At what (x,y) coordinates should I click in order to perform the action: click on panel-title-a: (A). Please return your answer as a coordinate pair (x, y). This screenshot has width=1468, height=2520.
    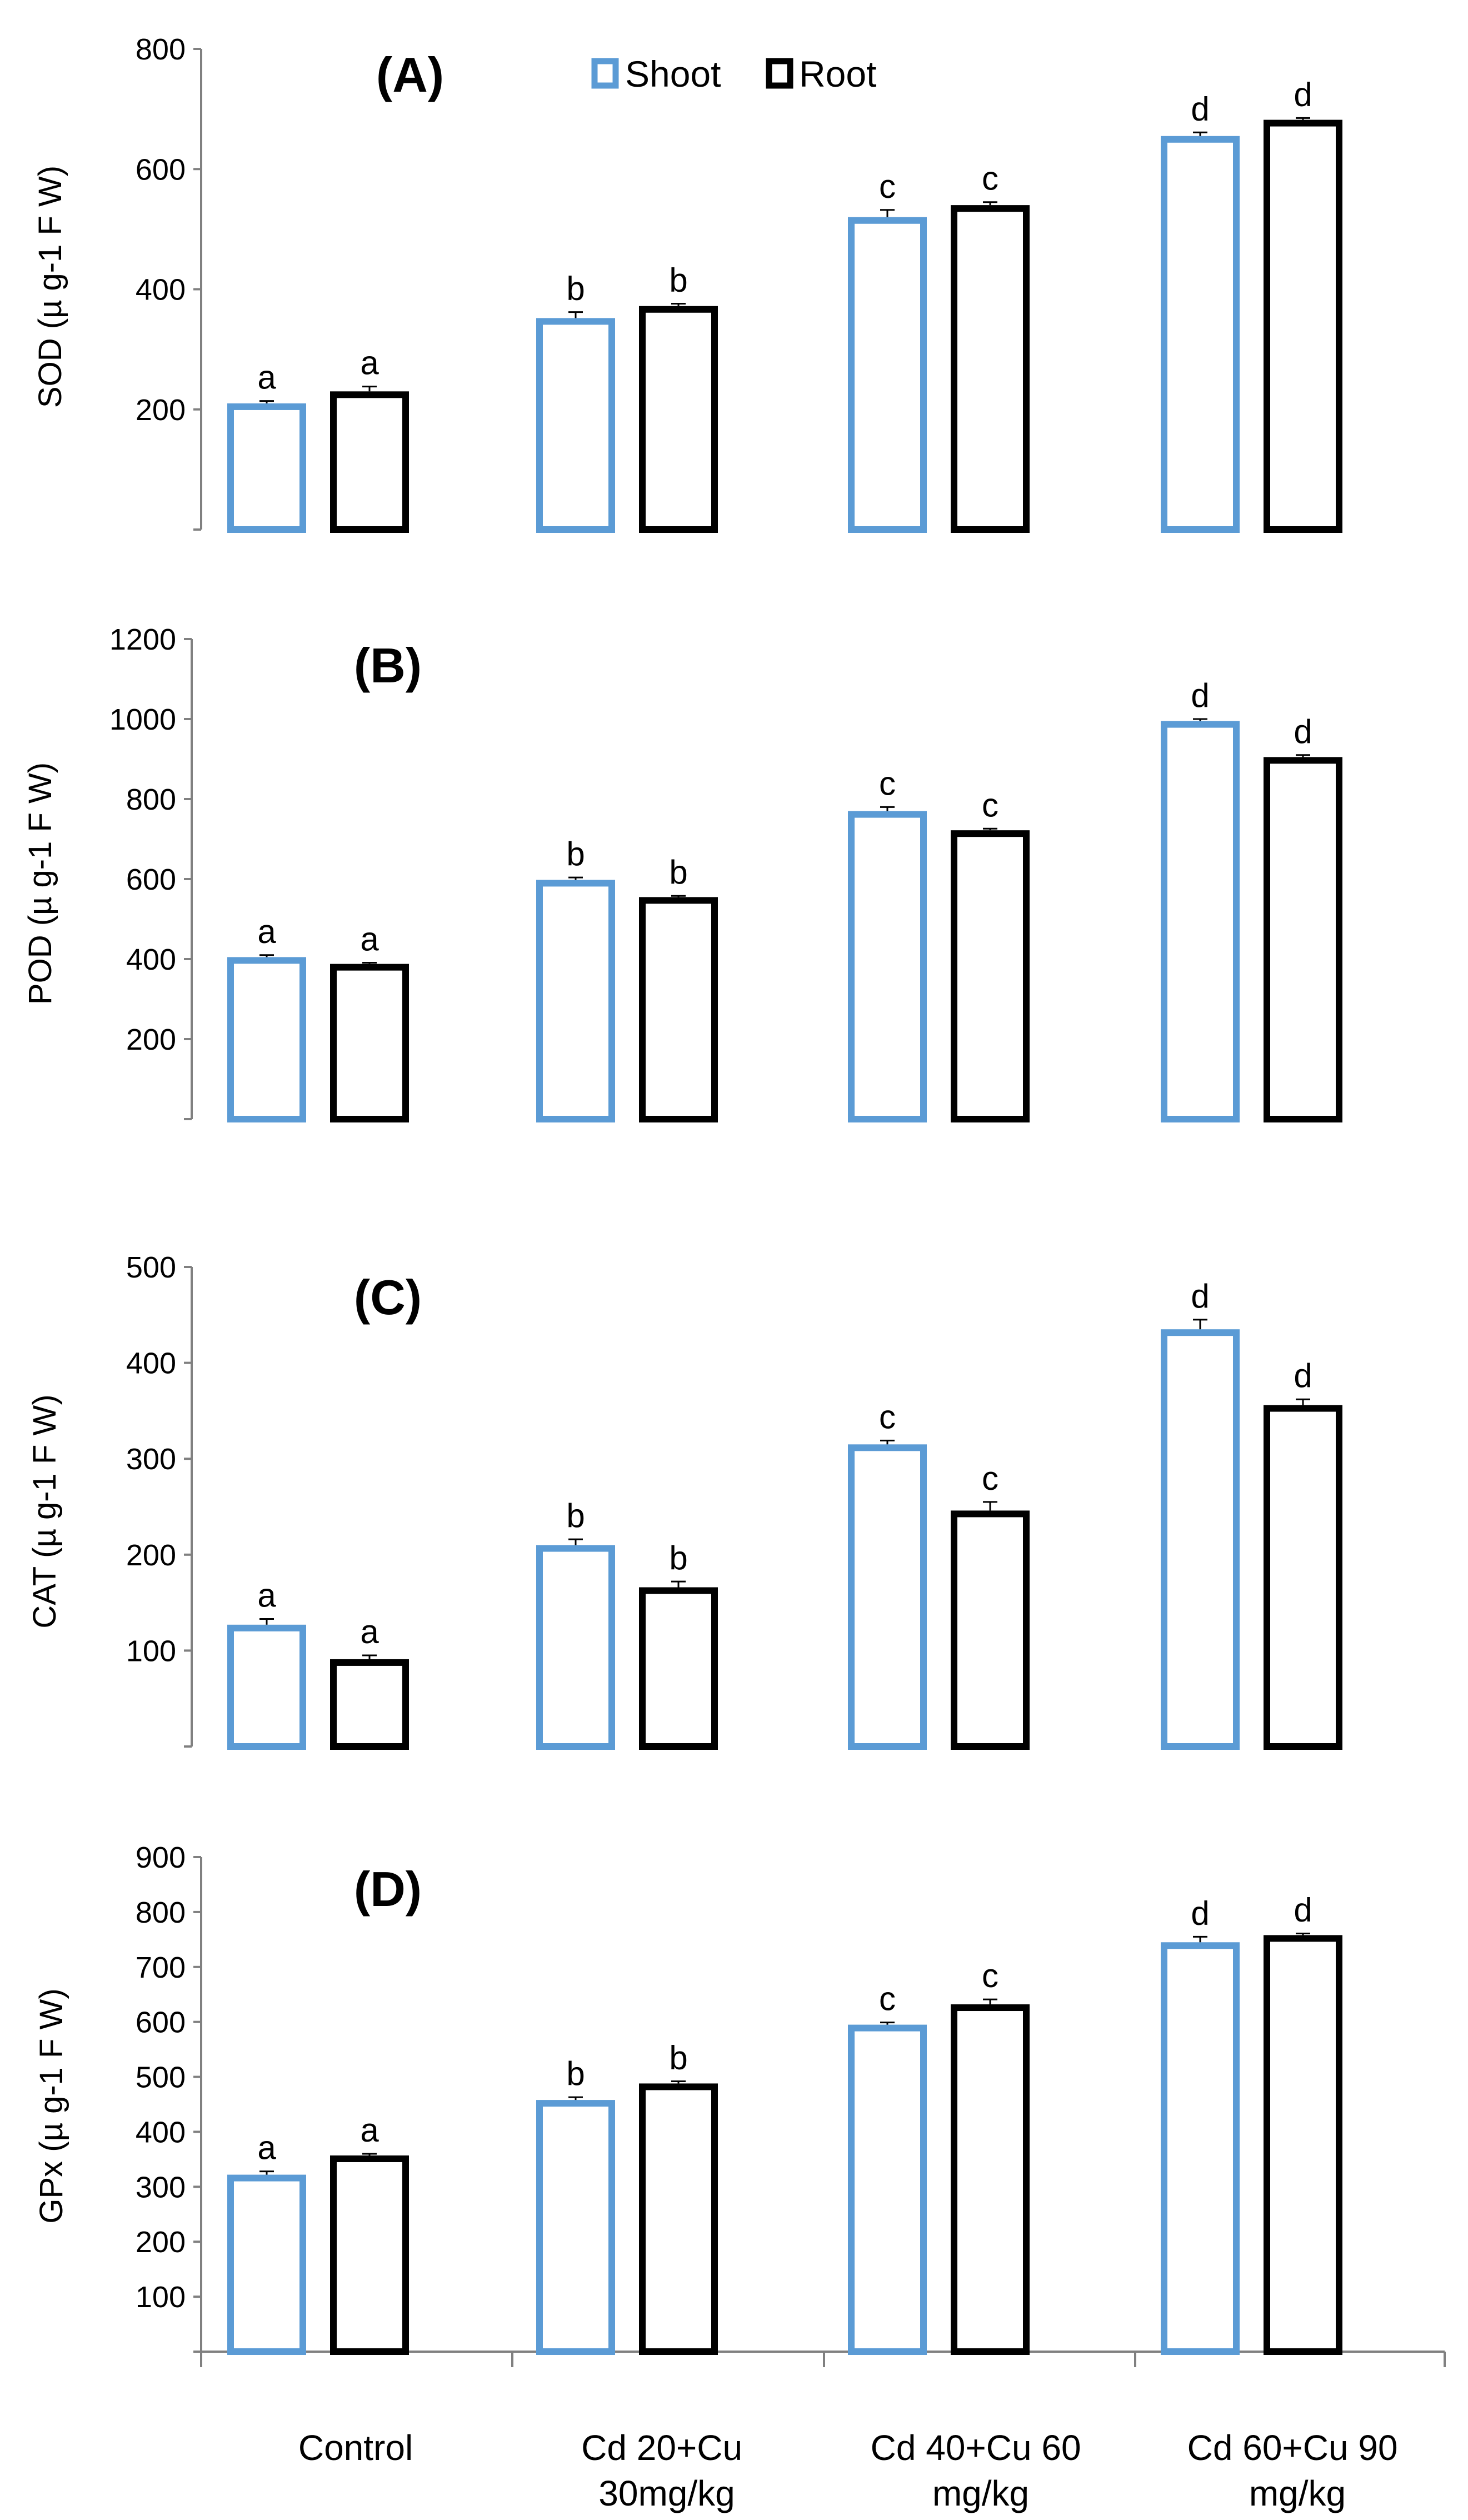
    Looking at the image, I should click on (410, 74).